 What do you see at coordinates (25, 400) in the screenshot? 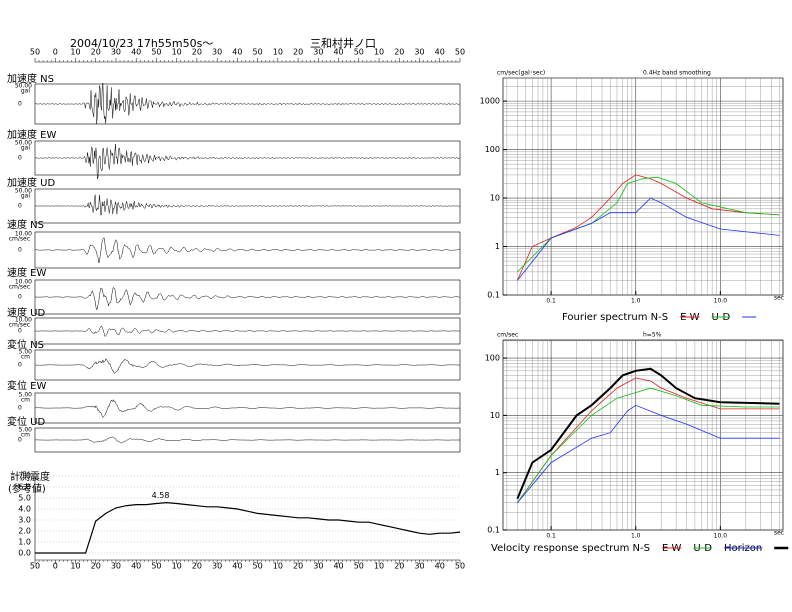
I see `trace-unit: cm` at bounding box center [25, 400].